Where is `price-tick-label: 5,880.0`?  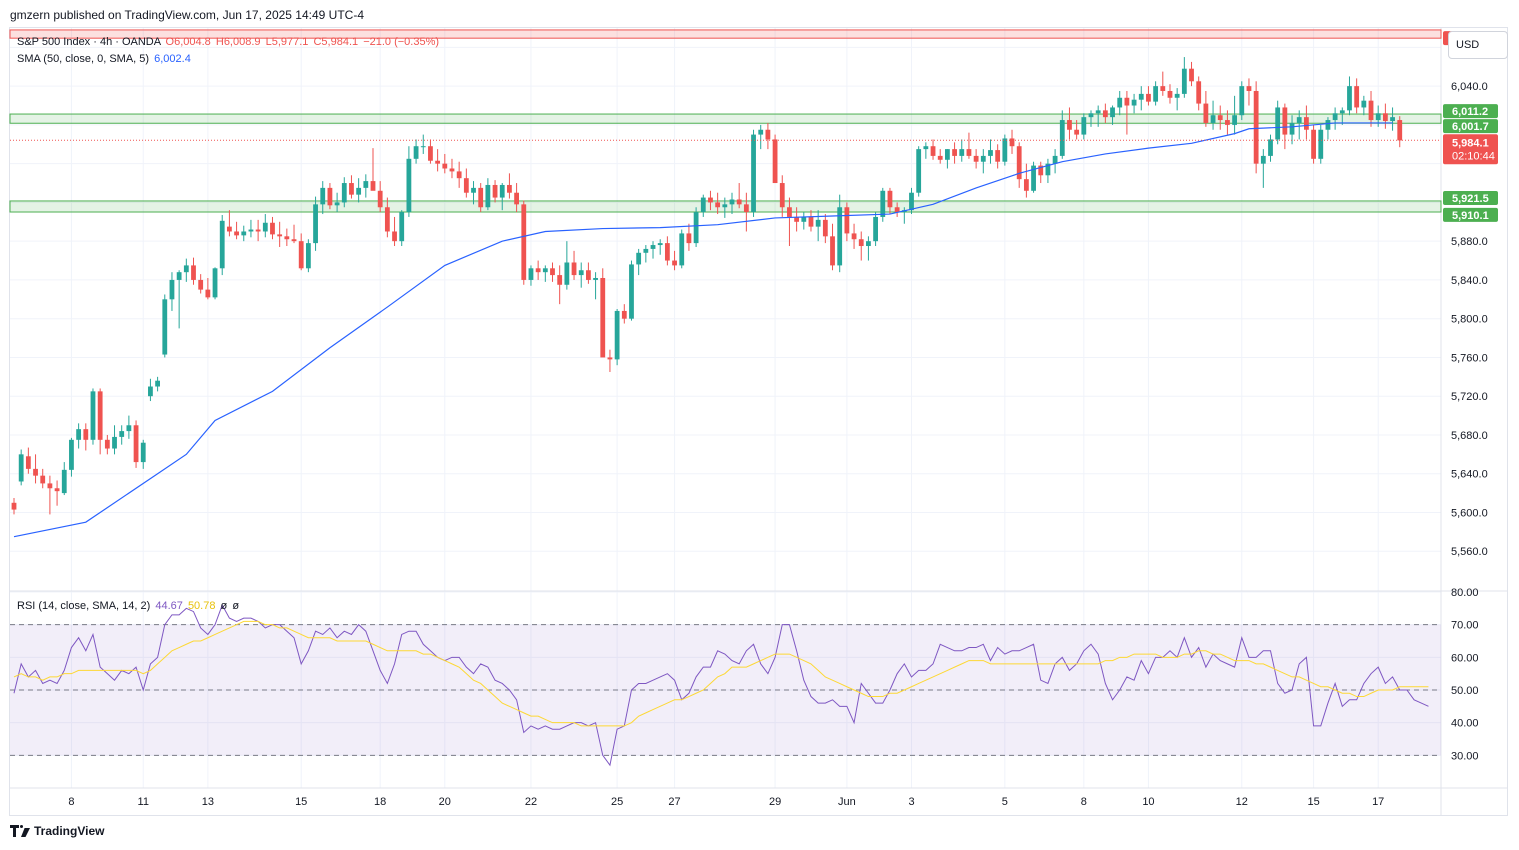
price-tick-label: 5,880.0 is located at coordinates (1469, 242).